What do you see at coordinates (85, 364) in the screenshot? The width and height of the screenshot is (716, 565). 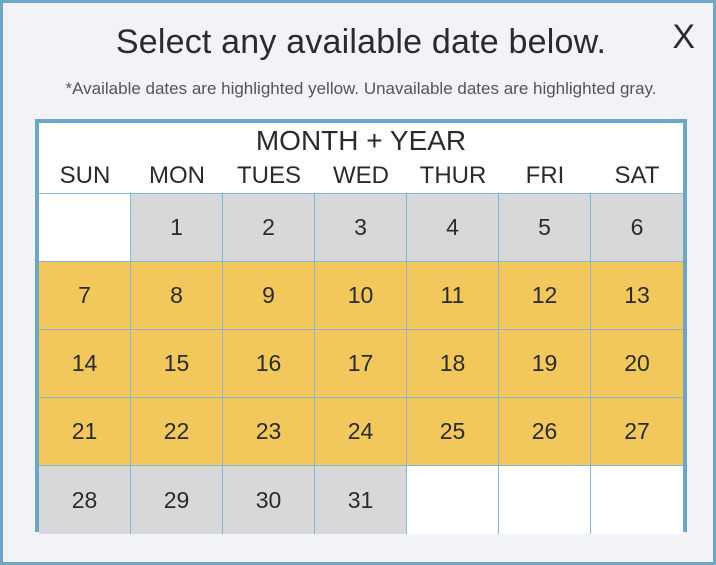 I see `calendar-day-14: 14` at bounding box center [85, 364].